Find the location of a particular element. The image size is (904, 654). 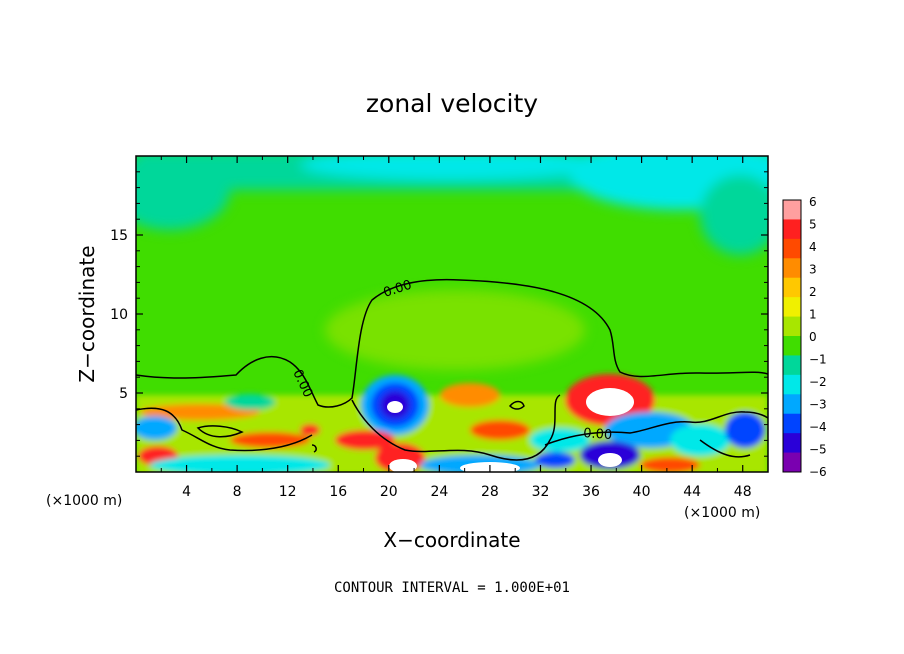

x-tick-label: 12 is located at coordinates (288, 492).